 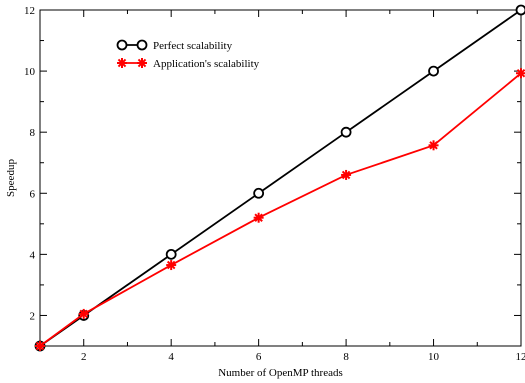 What do you see at coordinates (33, 255) in the screenshot?
I see `y-tick-label: 4` at bounding box center [33, 255].